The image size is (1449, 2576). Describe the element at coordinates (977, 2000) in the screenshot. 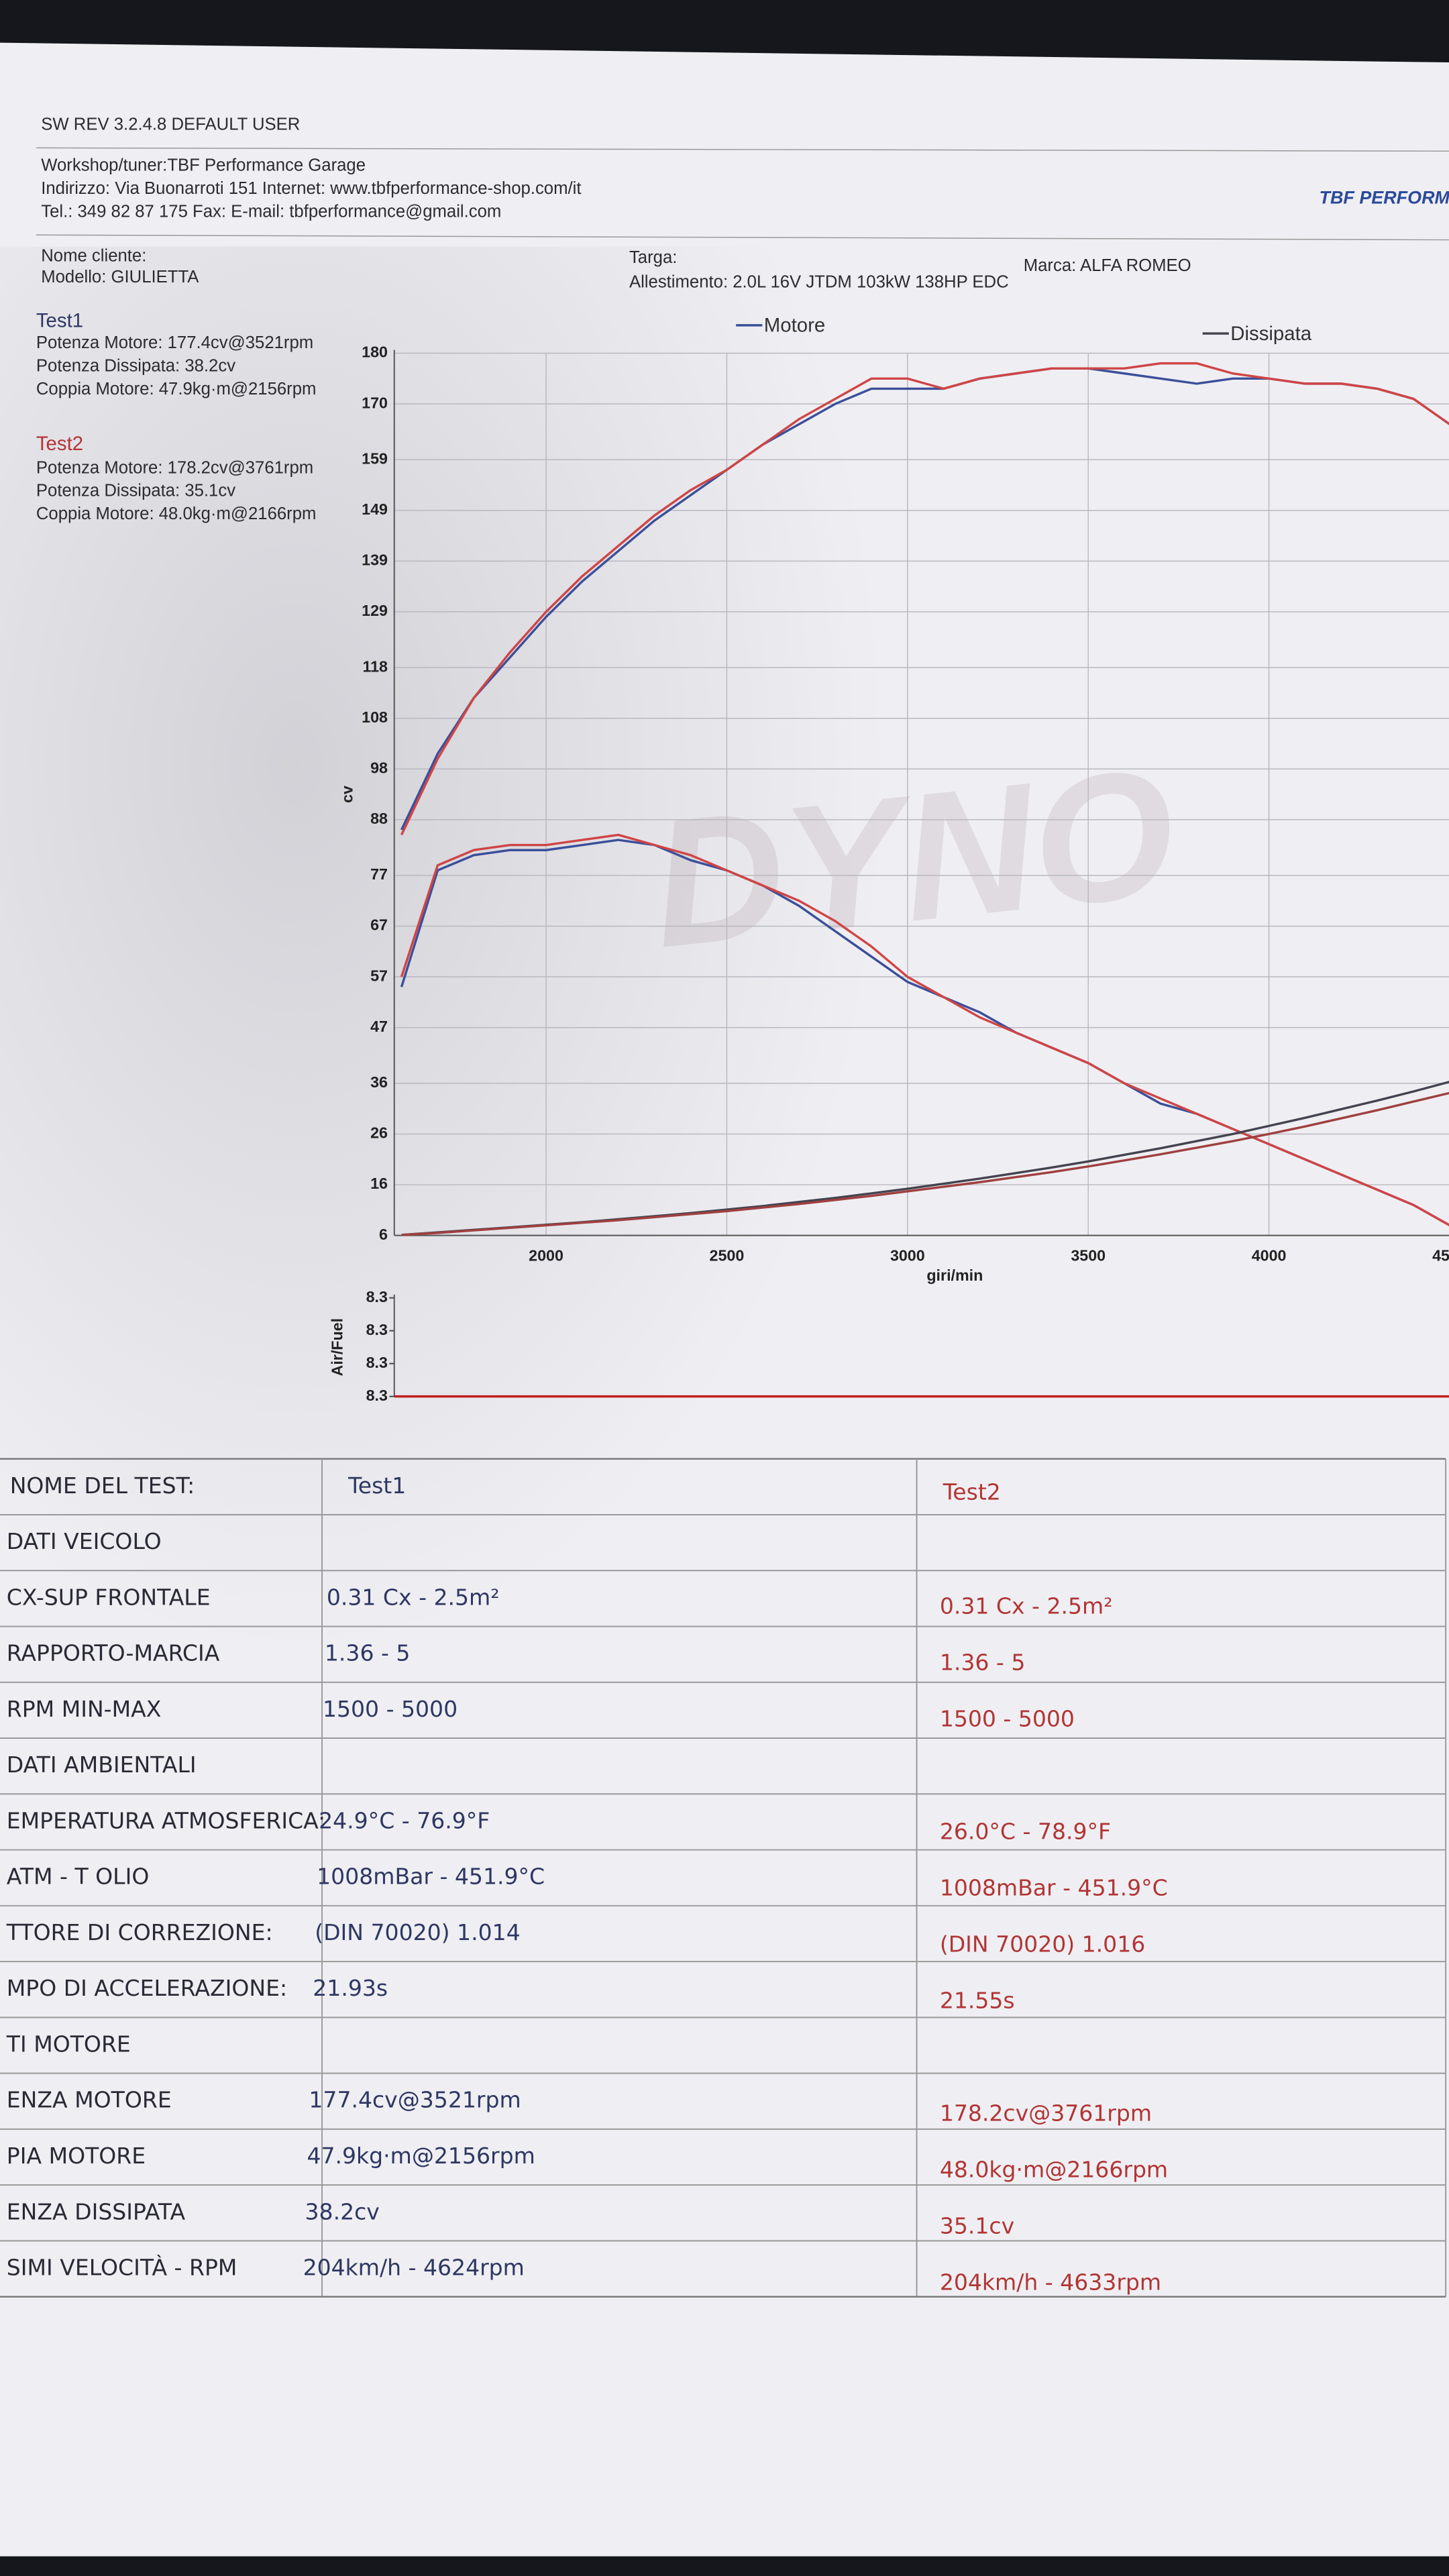

I see `test2-value: 21.55s` at that location.